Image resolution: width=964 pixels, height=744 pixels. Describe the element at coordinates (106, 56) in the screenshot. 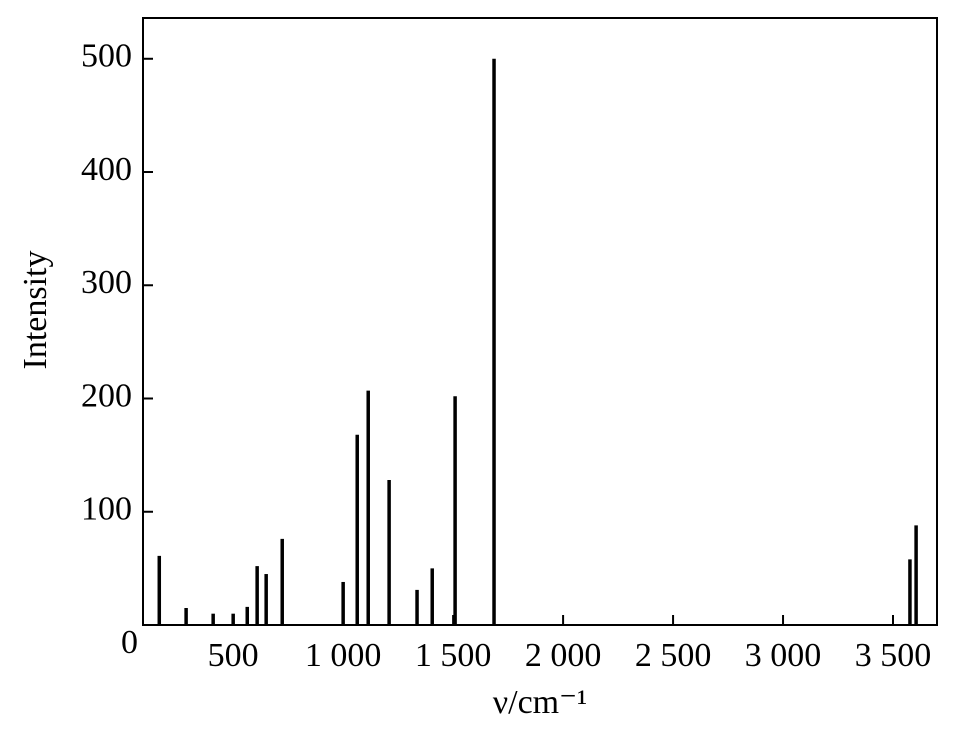

I see `y-tick-label: 500` at that location.